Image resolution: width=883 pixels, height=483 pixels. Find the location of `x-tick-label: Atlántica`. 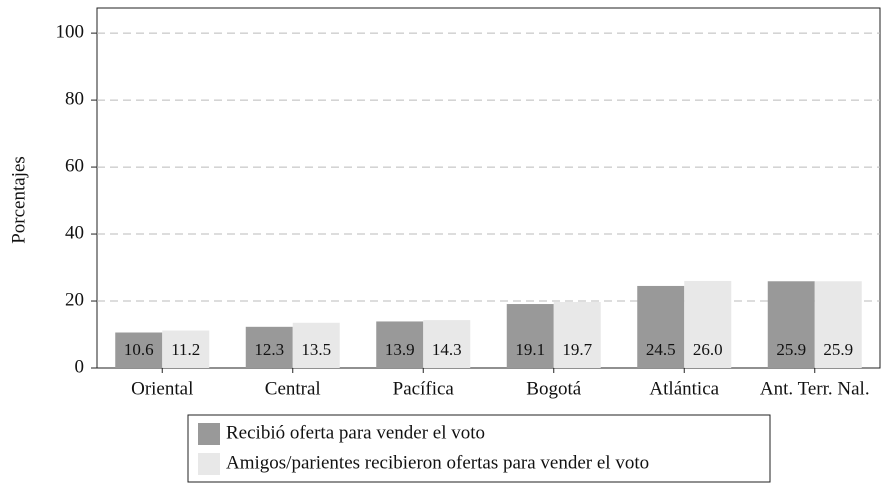

x-tick-label: Atlántica is located at coordinates (684, 388).